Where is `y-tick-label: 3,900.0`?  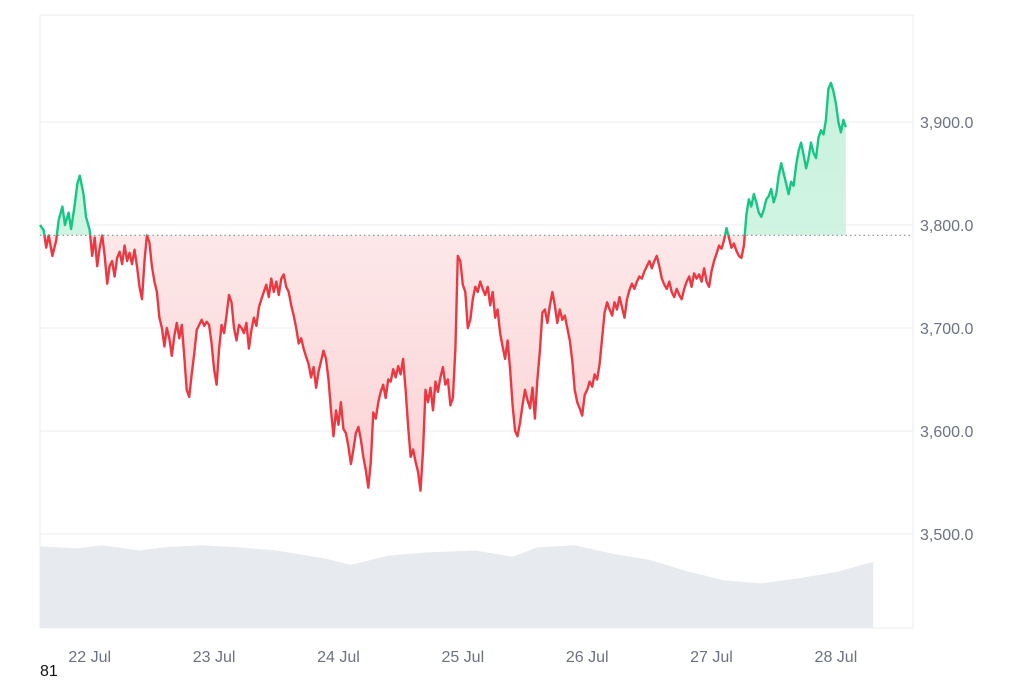 y-tick-label: 3,900.0 is located at coordinates (946, 123).